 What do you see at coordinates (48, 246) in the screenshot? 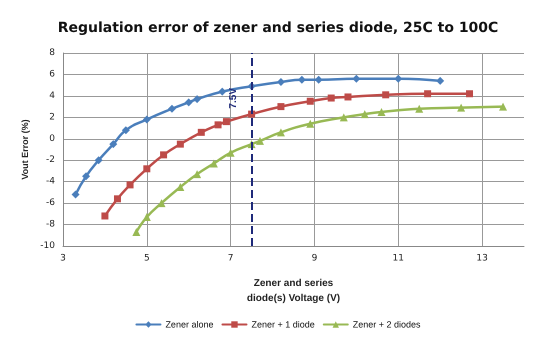
I see `y-tick-label: -10` at bounding box center [48, 246].